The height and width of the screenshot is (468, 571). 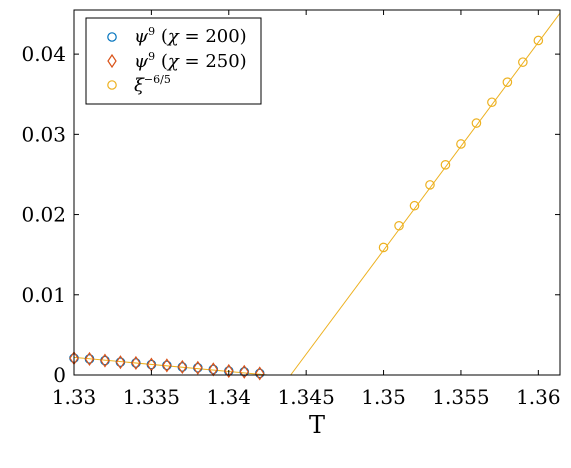 What do you see at coordinates (460, 397) in the screenshot?
I see `x-tick-label-5: 1.355` at bounding box center [460, 397].